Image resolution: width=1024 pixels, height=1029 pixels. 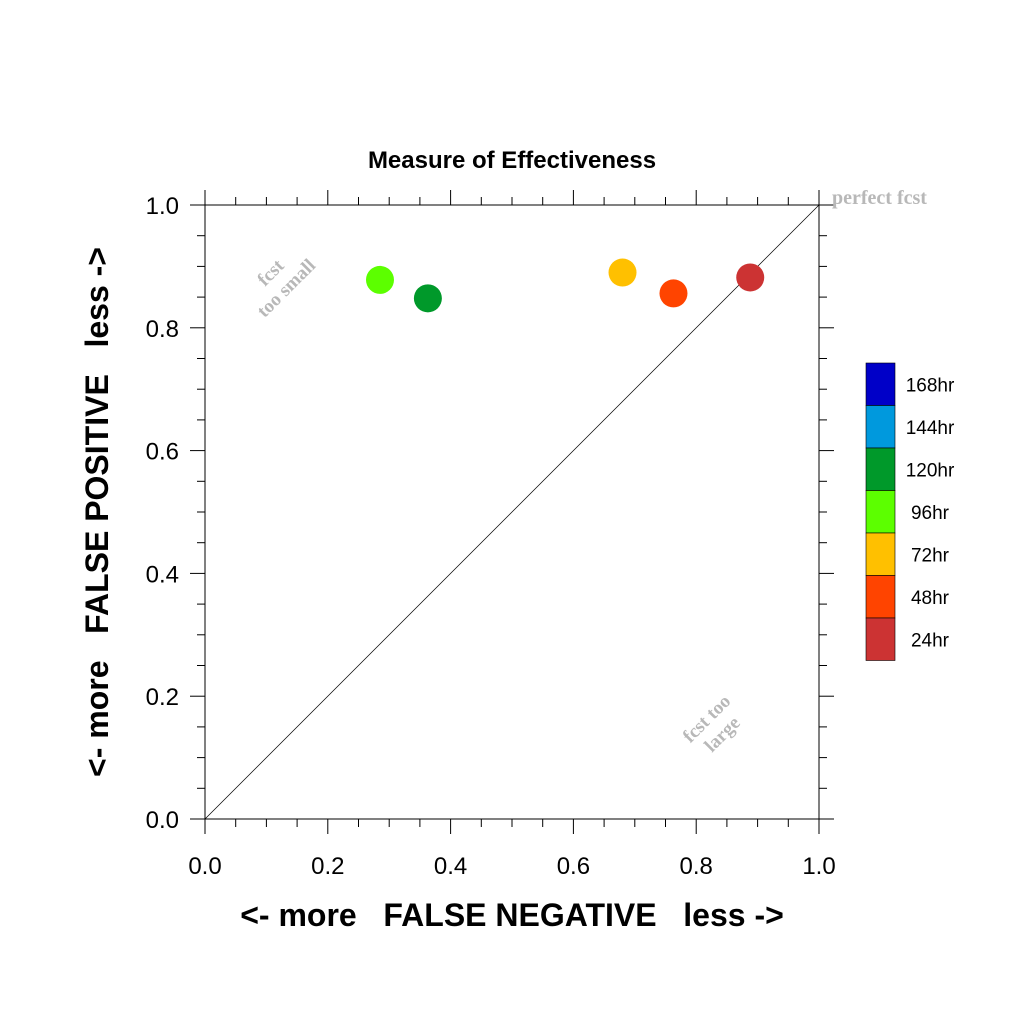 What do you see at coordinates (880, 639) in the screenshot?
I see `legend-swatch-24hr` at bounding box center [880, 639].